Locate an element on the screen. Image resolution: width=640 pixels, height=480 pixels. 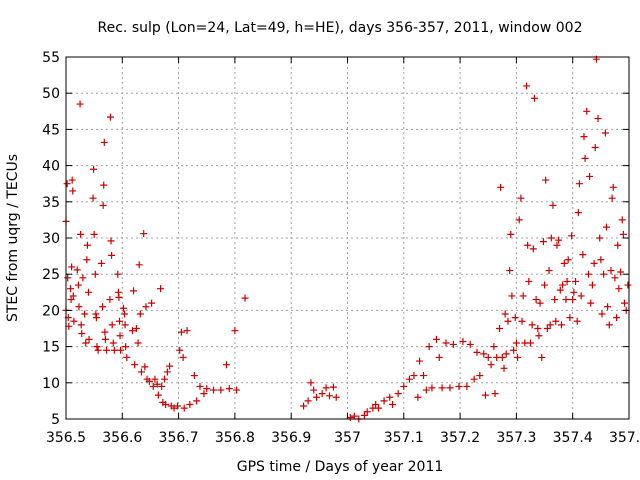
x-tick-label: 356.5 is located at coordinates (66, 438).